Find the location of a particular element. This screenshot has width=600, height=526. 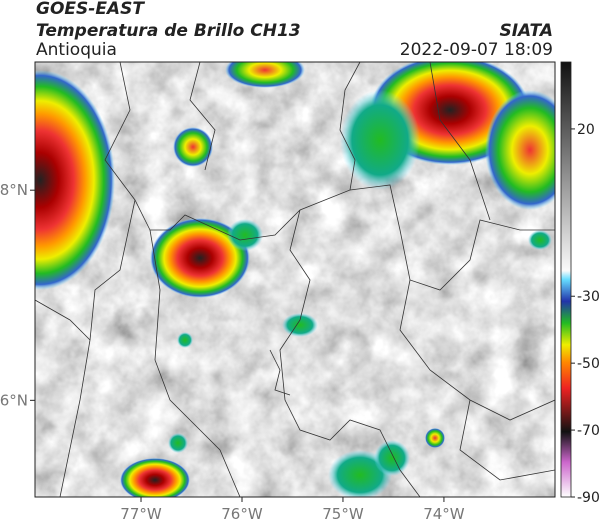

timestamp: 2022-09-07 18:09 is located at coordinates (476, 50).